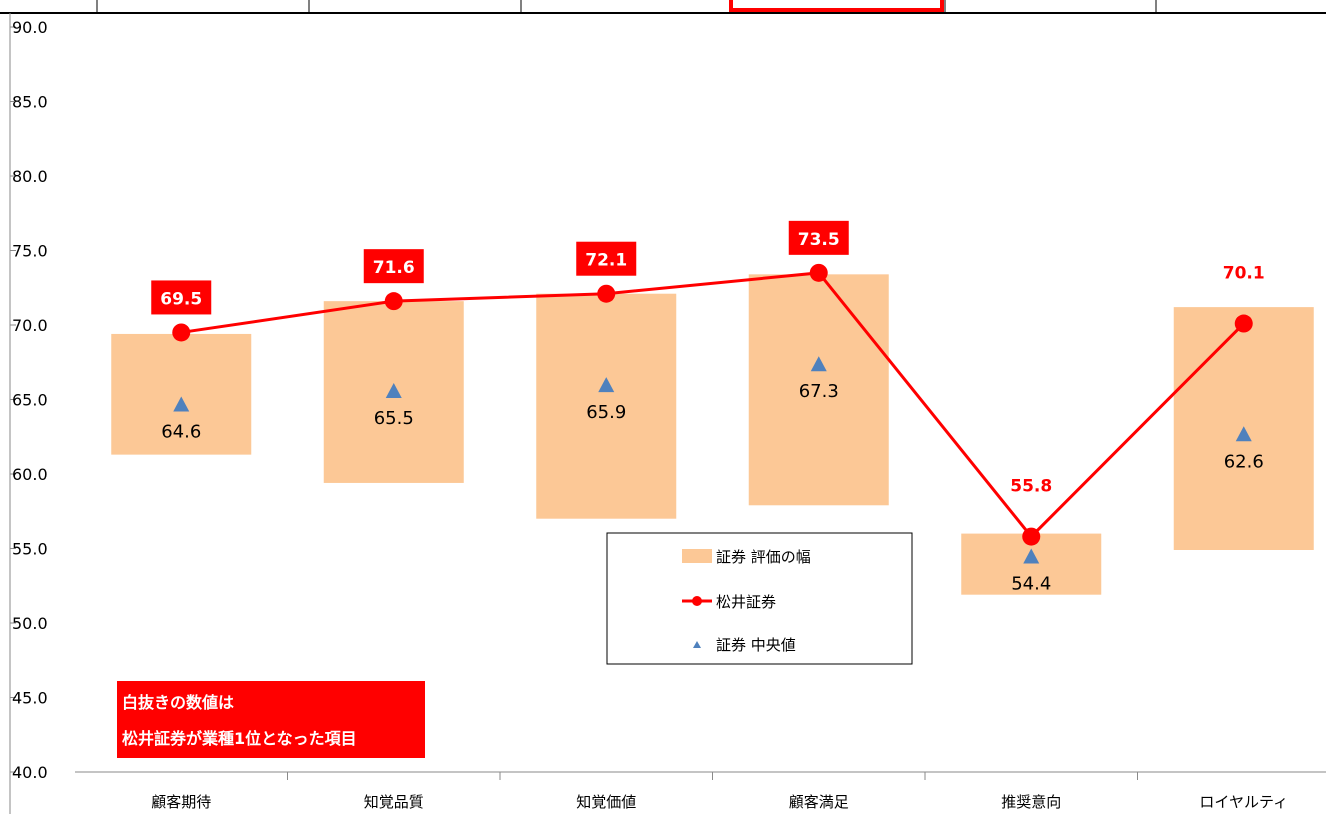 The height and width of the screenshot is (814, 1326). I want to click on y-tick-label: 85.0, so click(30, 102).